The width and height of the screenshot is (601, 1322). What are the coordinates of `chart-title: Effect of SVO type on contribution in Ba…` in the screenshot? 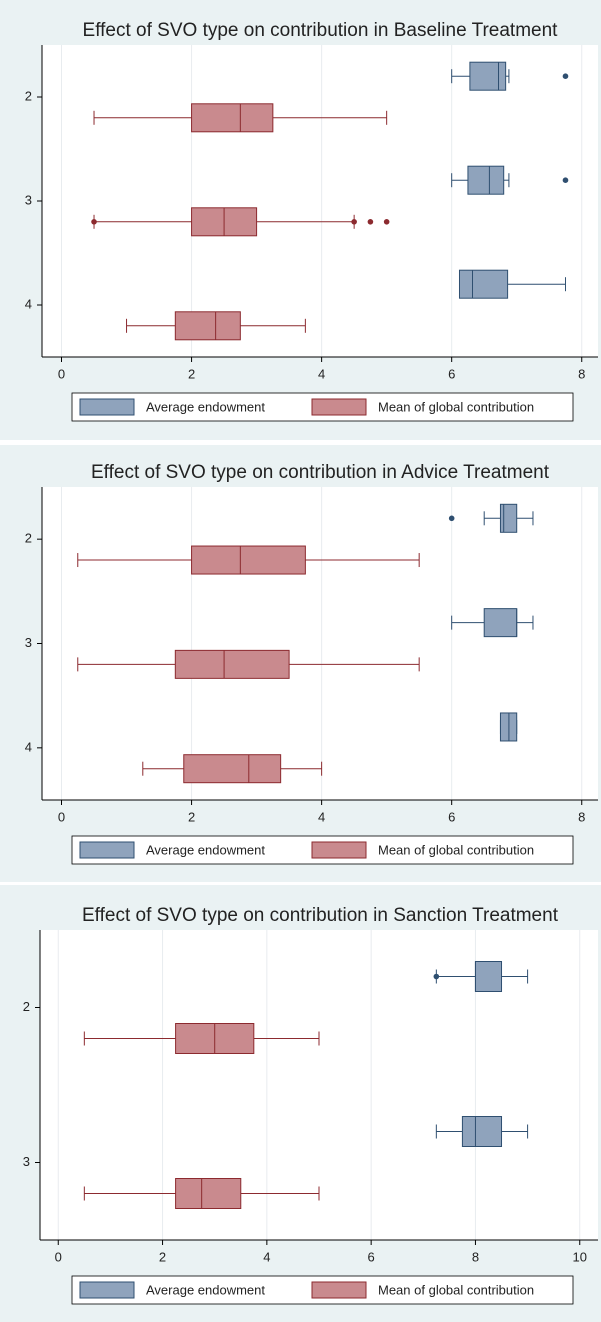 It's located at (321, 30).